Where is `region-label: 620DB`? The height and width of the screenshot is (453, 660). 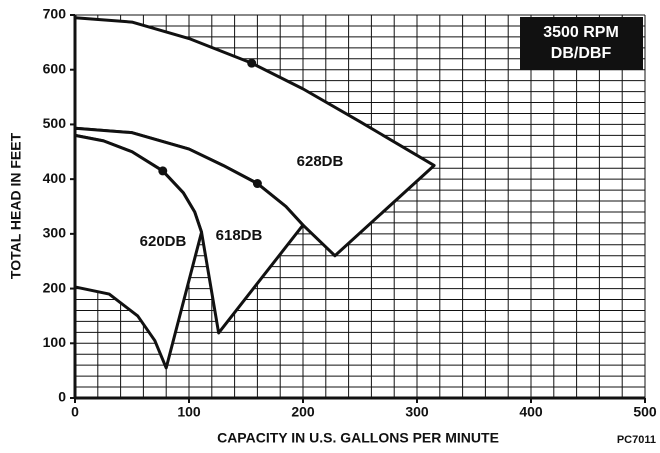 region-label: 620DB is located at coordinates (163, 241).